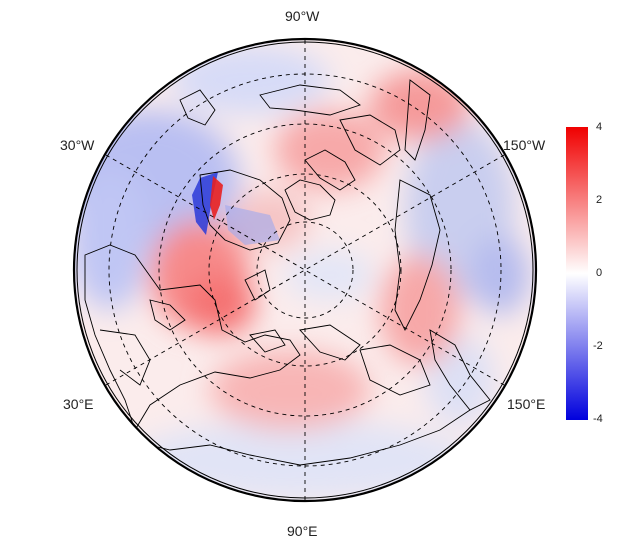 The image size is (625, 552). Describe the element at coordinates (526, 404) in the screenshot. I see `label-150e: 150°E` at that location.